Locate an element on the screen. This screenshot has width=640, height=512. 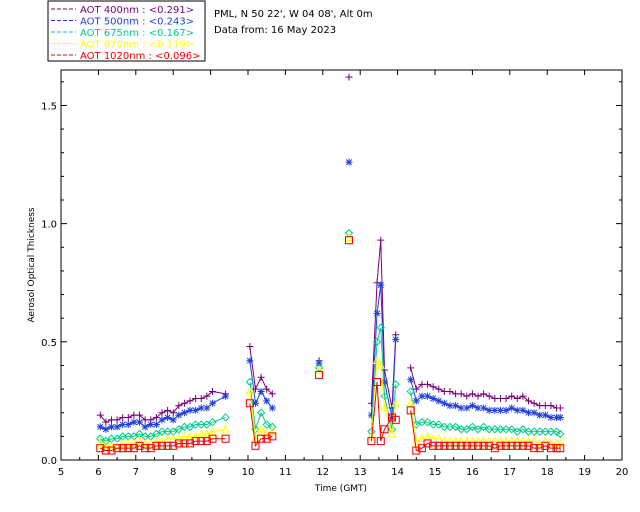
legend-entry-675nm: AOT 675nm : <0.167> is located at coordinates (137, 33).